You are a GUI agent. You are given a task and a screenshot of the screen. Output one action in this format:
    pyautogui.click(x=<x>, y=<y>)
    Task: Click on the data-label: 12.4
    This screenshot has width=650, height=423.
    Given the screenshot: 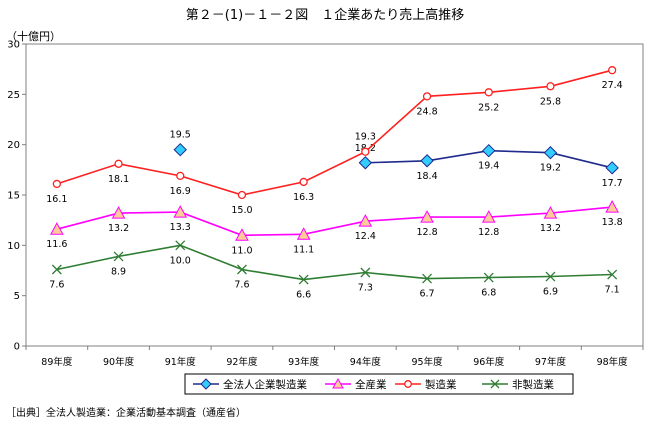 What is the action you would take?
    pyautogui.click(x=365, y=236)
    